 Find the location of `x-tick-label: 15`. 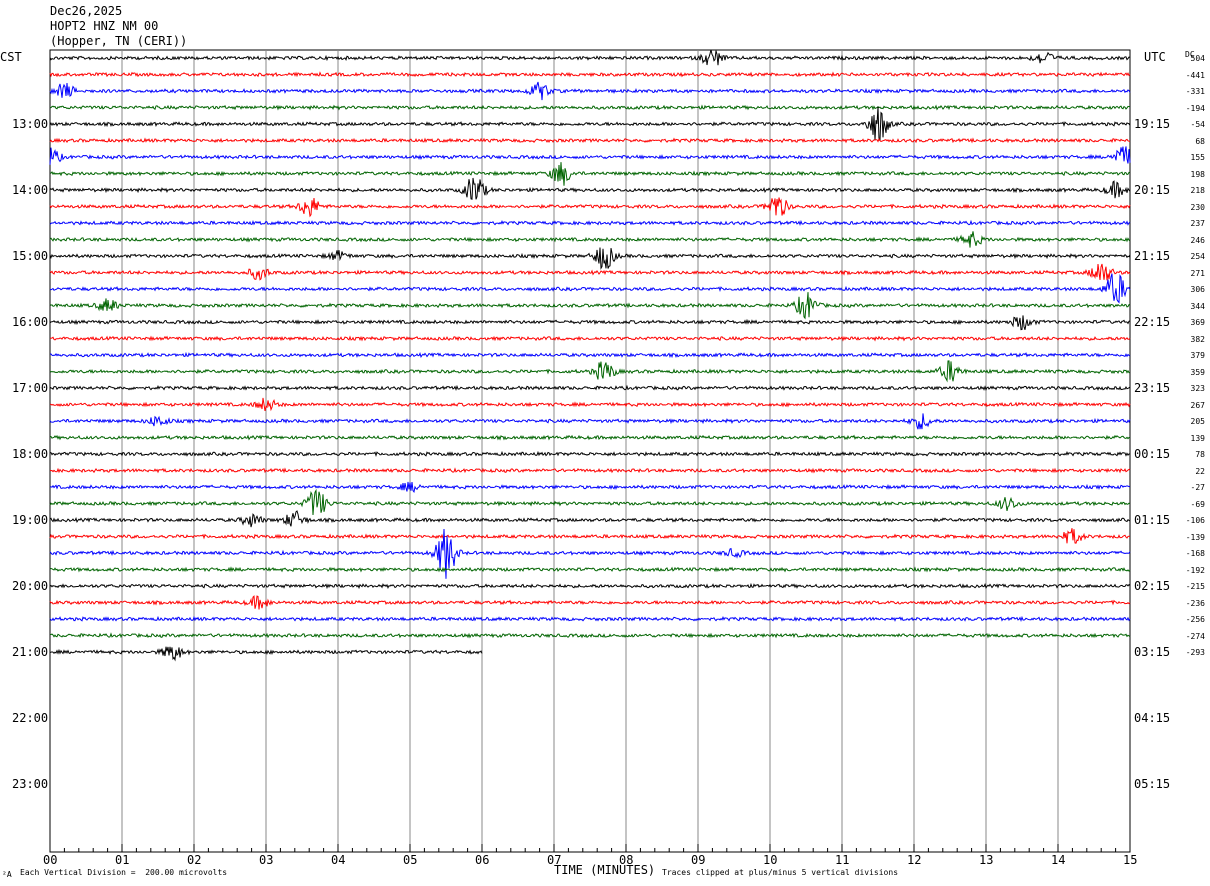

x-tick-label: 15 is located at coordinates (1130, 860).